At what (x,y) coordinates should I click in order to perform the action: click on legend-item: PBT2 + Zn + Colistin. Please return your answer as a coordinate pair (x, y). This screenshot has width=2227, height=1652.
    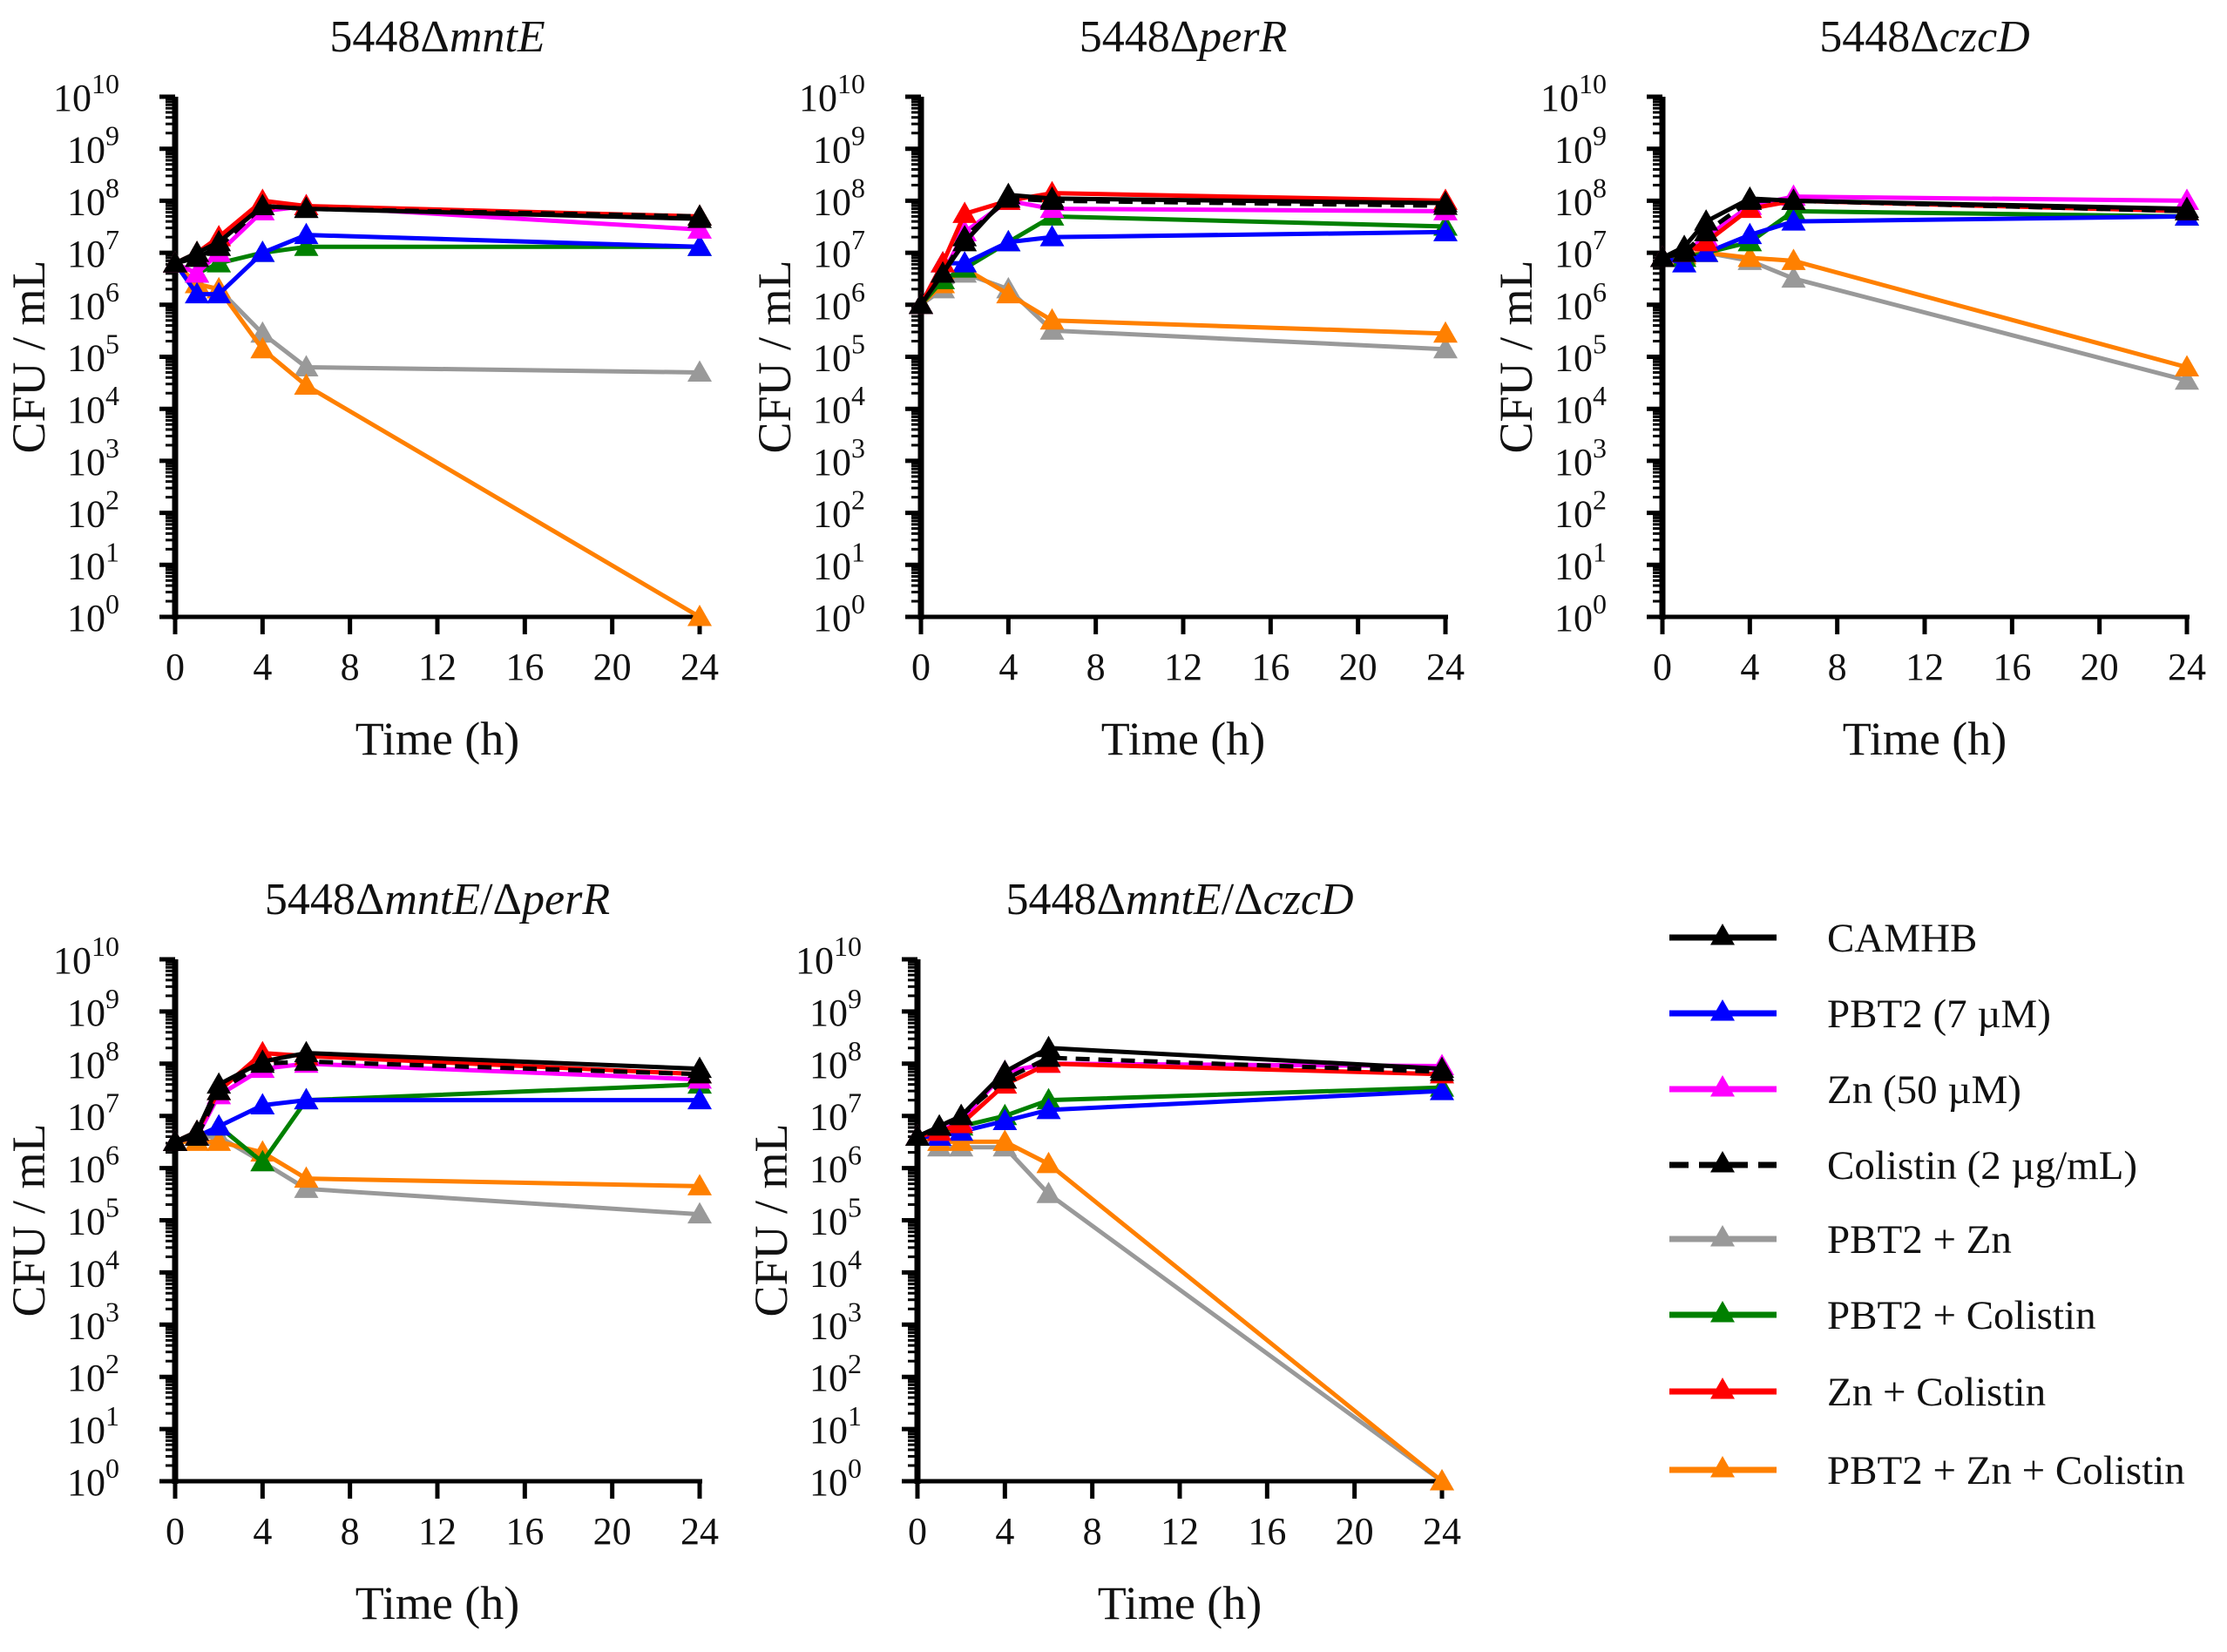
    Looking at the image, I should click on (1927, 1470).